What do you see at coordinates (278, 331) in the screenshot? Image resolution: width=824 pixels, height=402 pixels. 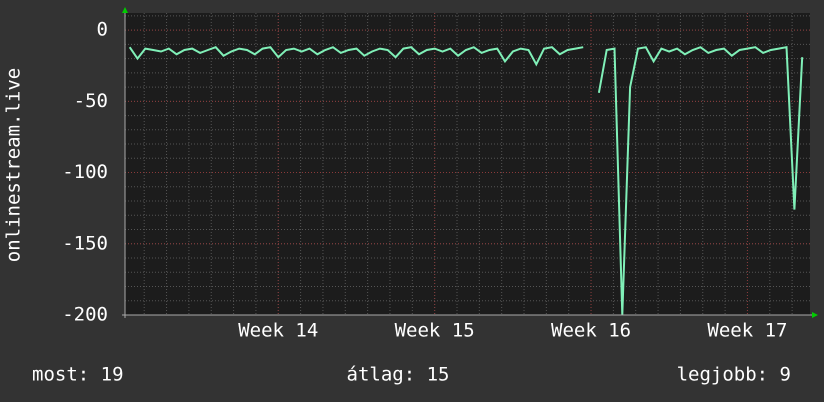 I see `x-tick-label: Week 14` at bounding box center [278, 331].